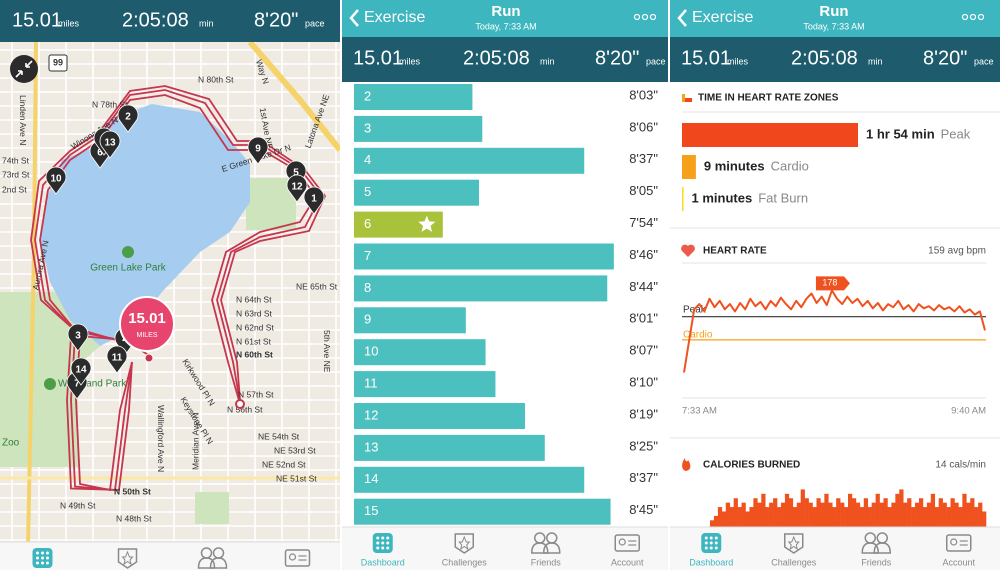 Image resolution: width=1000 pixels, height=570 pixels. Describe the element at coordinates (254, 354) in the screenshot. I see `street-label: N 60th St` at that location.